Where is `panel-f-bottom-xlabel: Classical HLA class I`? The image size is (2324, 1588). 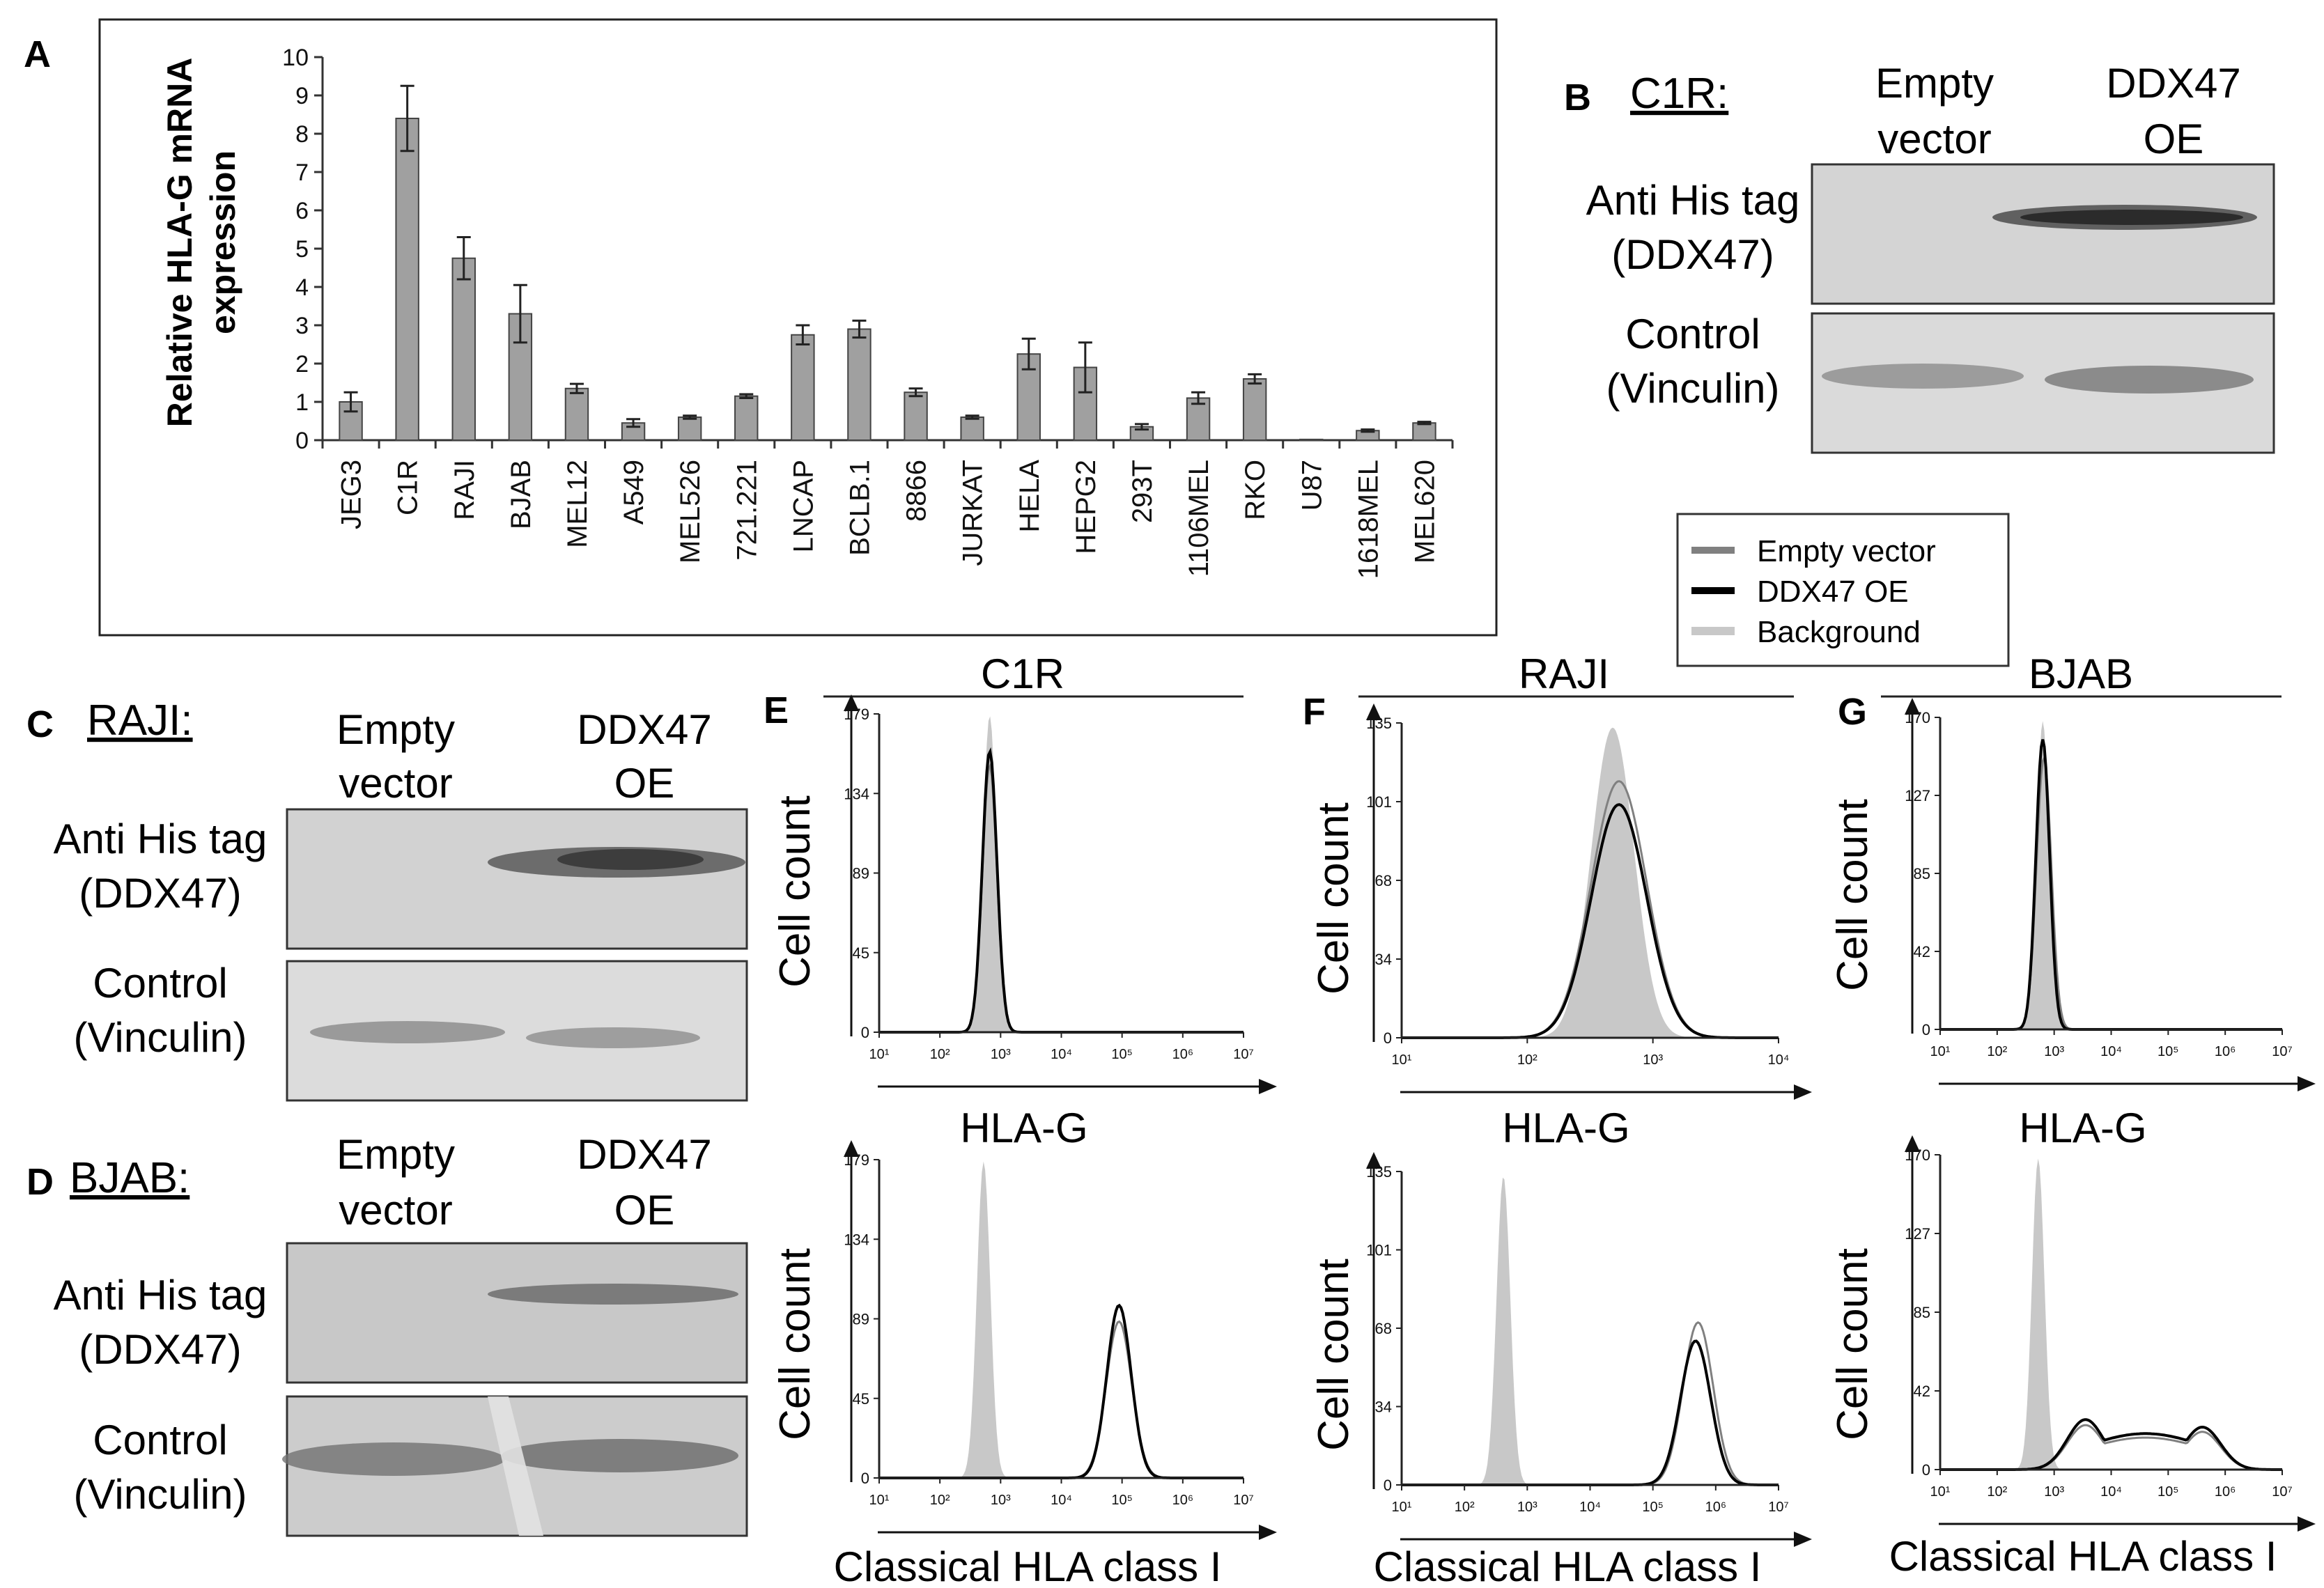
panel-f-bottom-xlabel: Classical HLA class I is located at coordinates (1568, 1565).